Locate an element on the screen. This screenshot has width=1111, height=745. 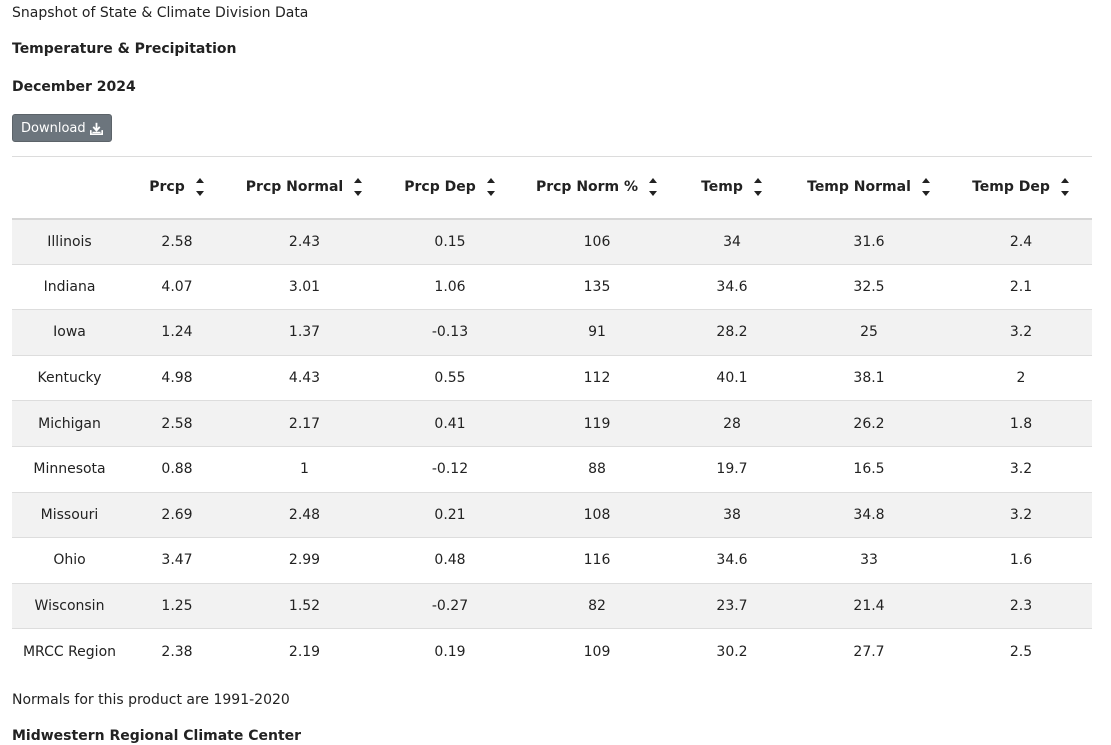
table-cell: 0.15 is located at coordinates (450, 241).